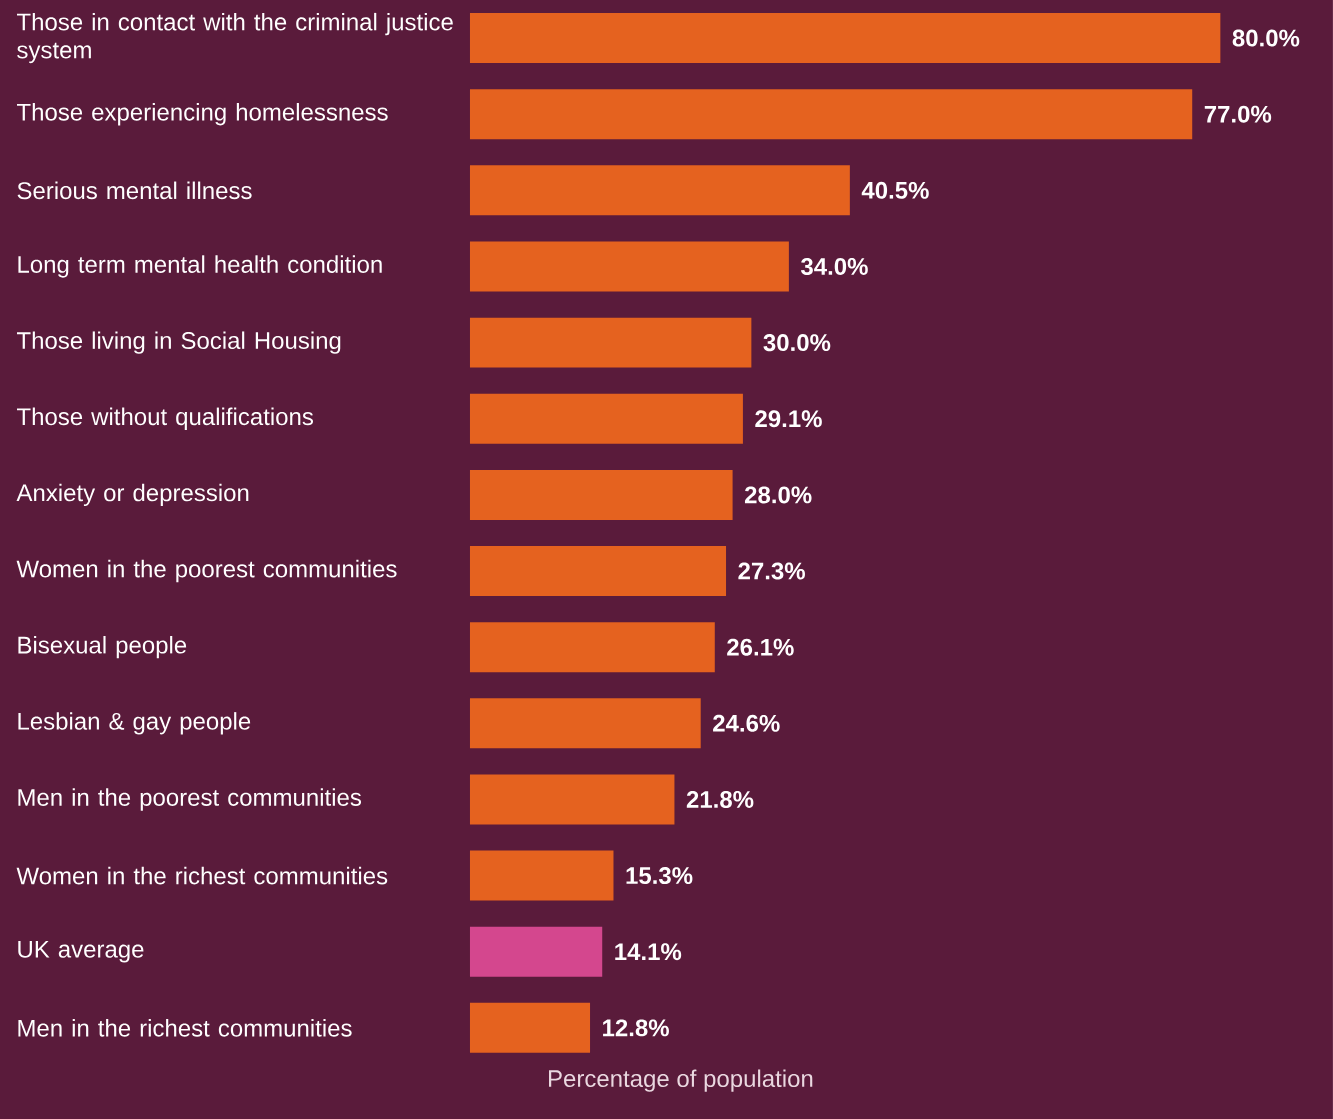  Describe the element at coordinates (681, 1080) in the screenshot. I see `x-axis-title: Percentage of population` at that location.